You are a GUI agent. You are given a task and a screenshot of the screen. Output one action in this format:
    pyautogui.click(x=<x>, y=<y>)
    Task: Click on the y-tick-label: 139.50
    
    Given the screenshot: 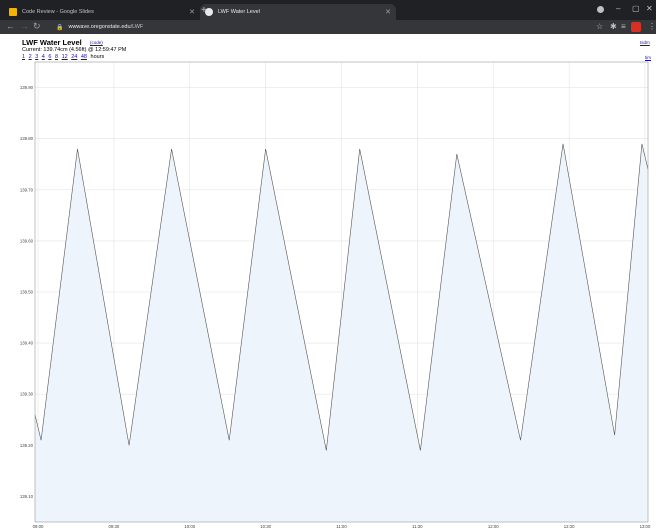 What is the action you would take?
    pyautogui.click(x=27, y=292)
    